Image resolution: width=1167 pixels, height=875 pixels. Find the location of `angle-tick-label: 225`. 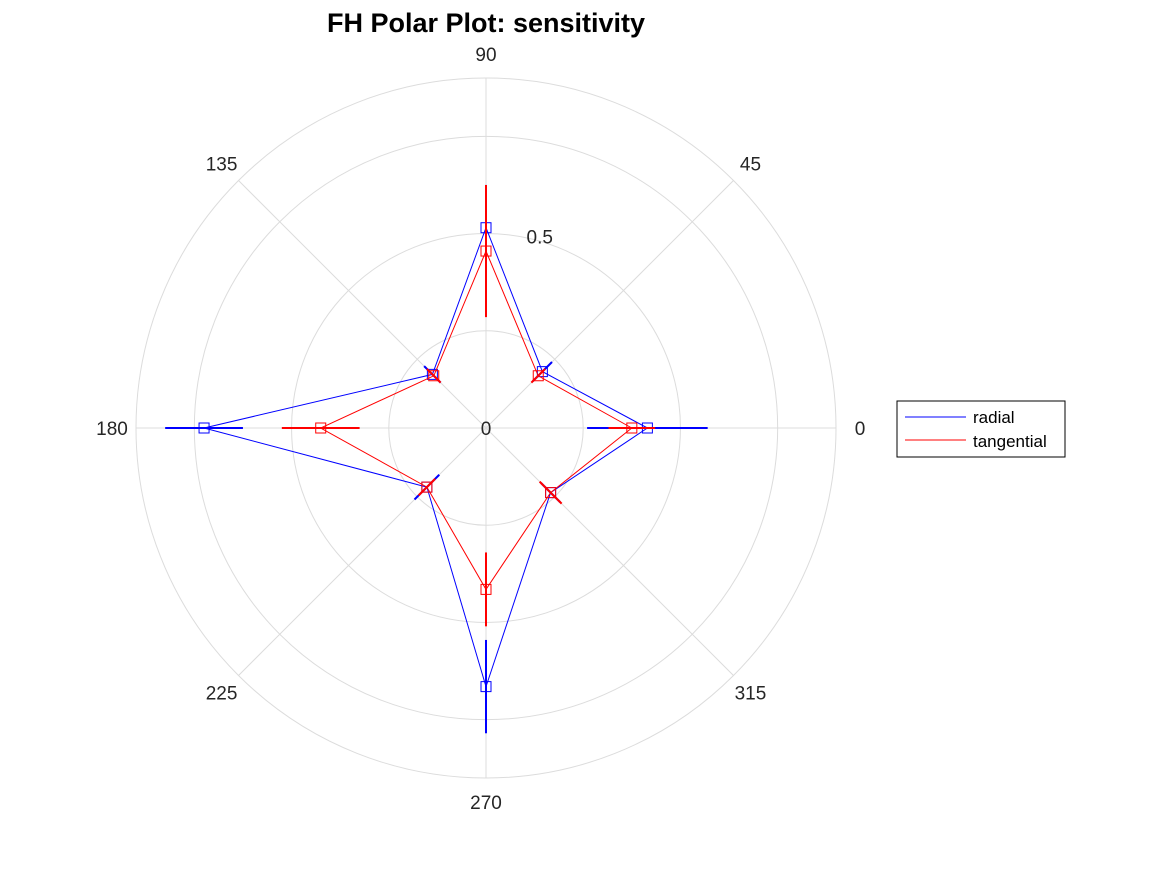

angle-tick-label: 225 is located at coordinates (222, 693).